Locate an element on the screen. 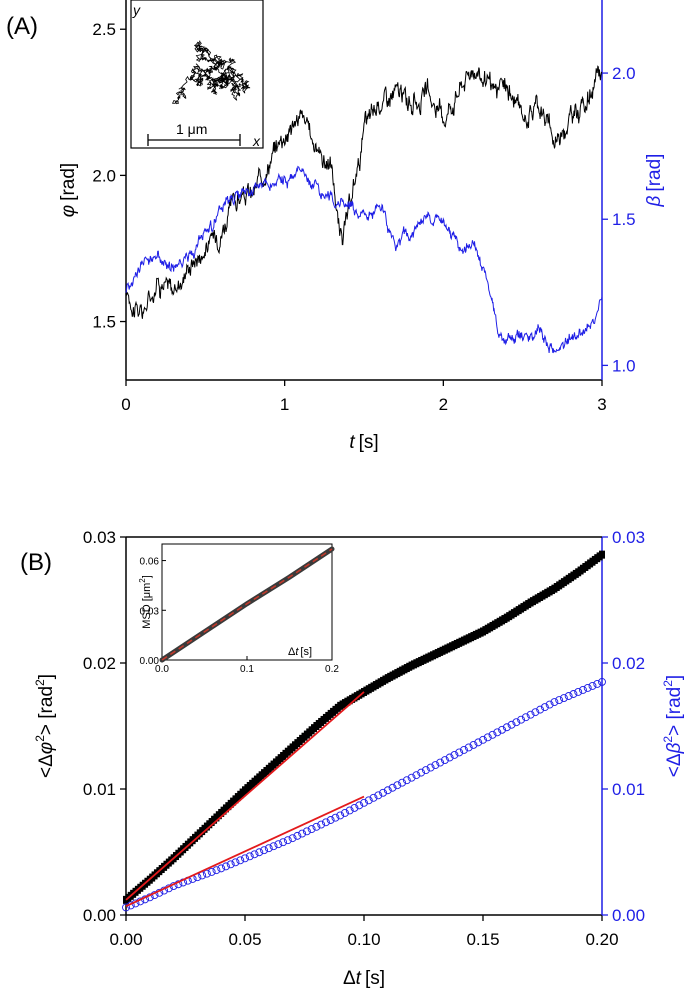 This screenshot has width=693, height=1000. panel-a-x-axis-title: t [s] is located at coordinates (363, 442).